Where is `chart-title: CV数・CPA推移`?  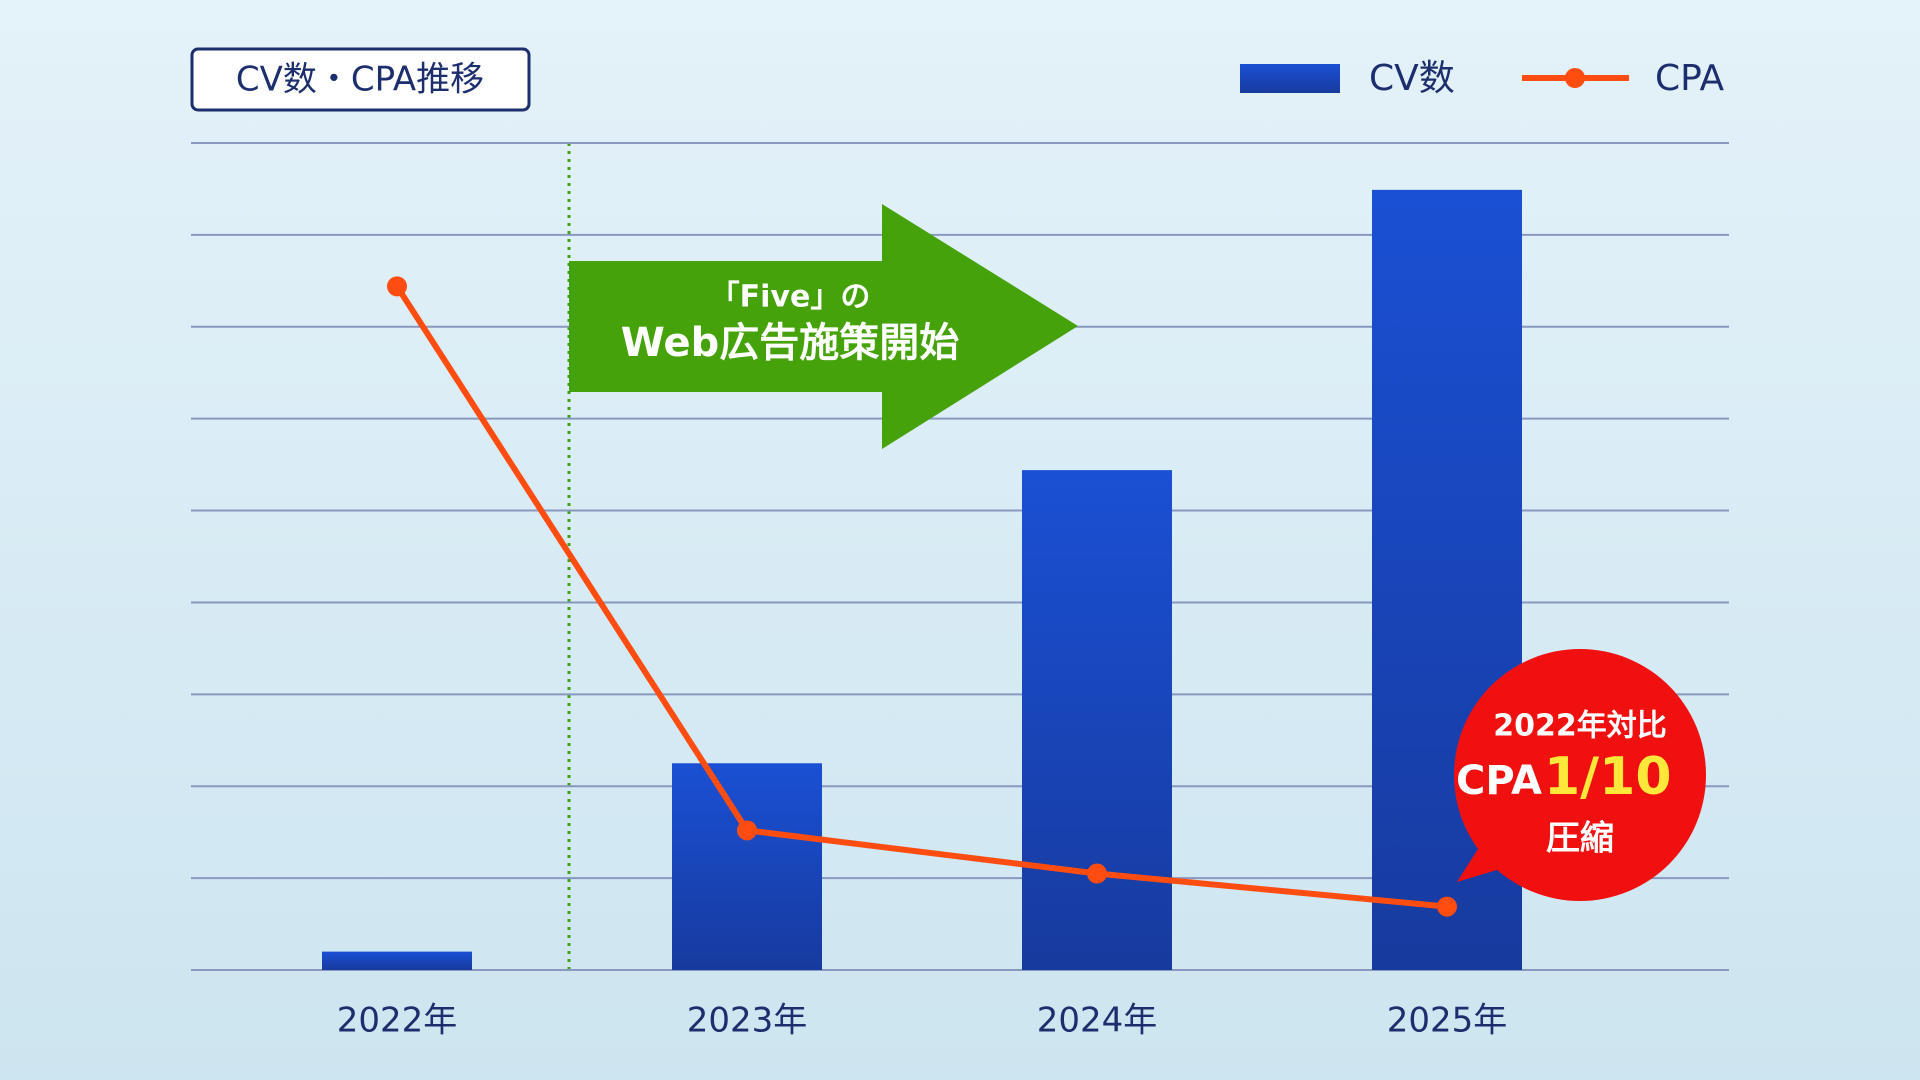
chart-title: CV数・CPA推移 is located at coordinates (360, 80).